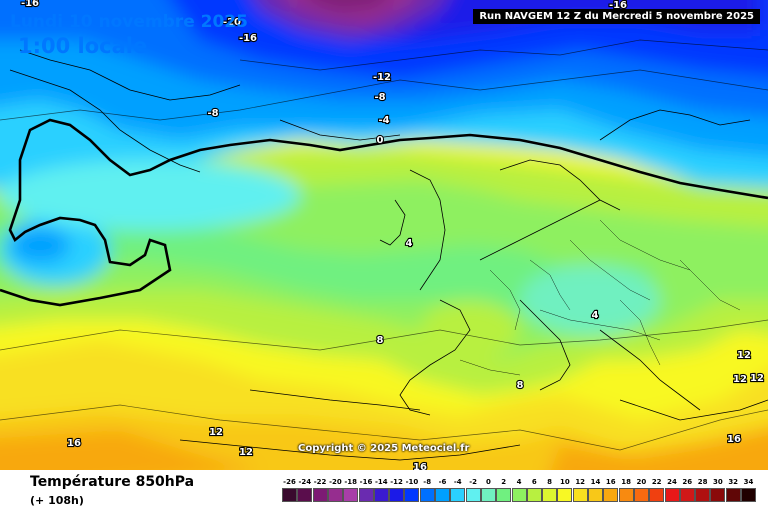 The image size is (768, 512). I want to click on legend-tick-label: 10, so click(565, 482).